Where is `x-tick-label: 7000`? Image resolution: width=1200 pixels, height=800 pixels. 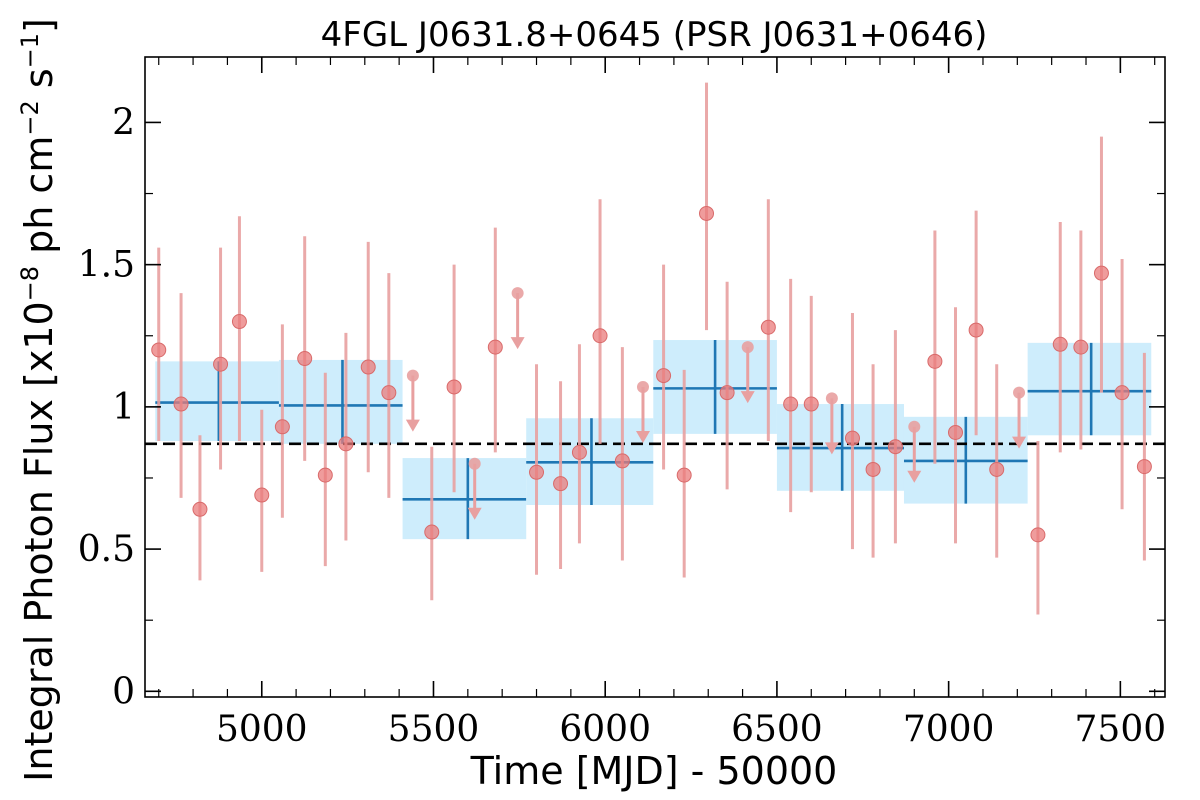
x-tick-label: 7000 is located at coordinates (949, 729).